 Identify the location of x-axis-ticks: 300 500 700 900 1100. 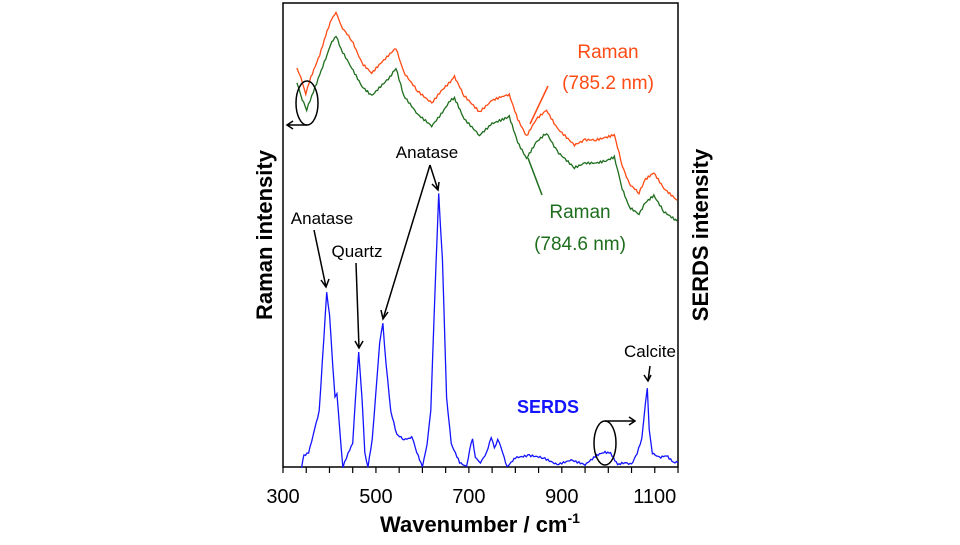
(472, 487).